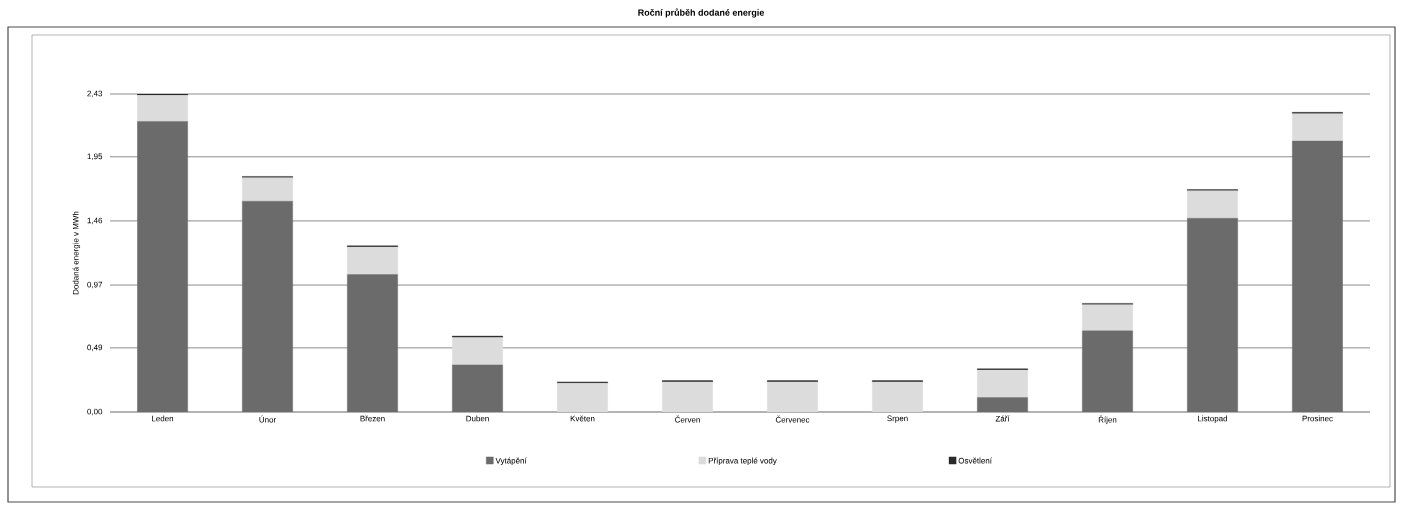 This screenshot has height=507, width=1403. I want to click on chart-title: Roční průběh dodané energie, so click(701, 13).